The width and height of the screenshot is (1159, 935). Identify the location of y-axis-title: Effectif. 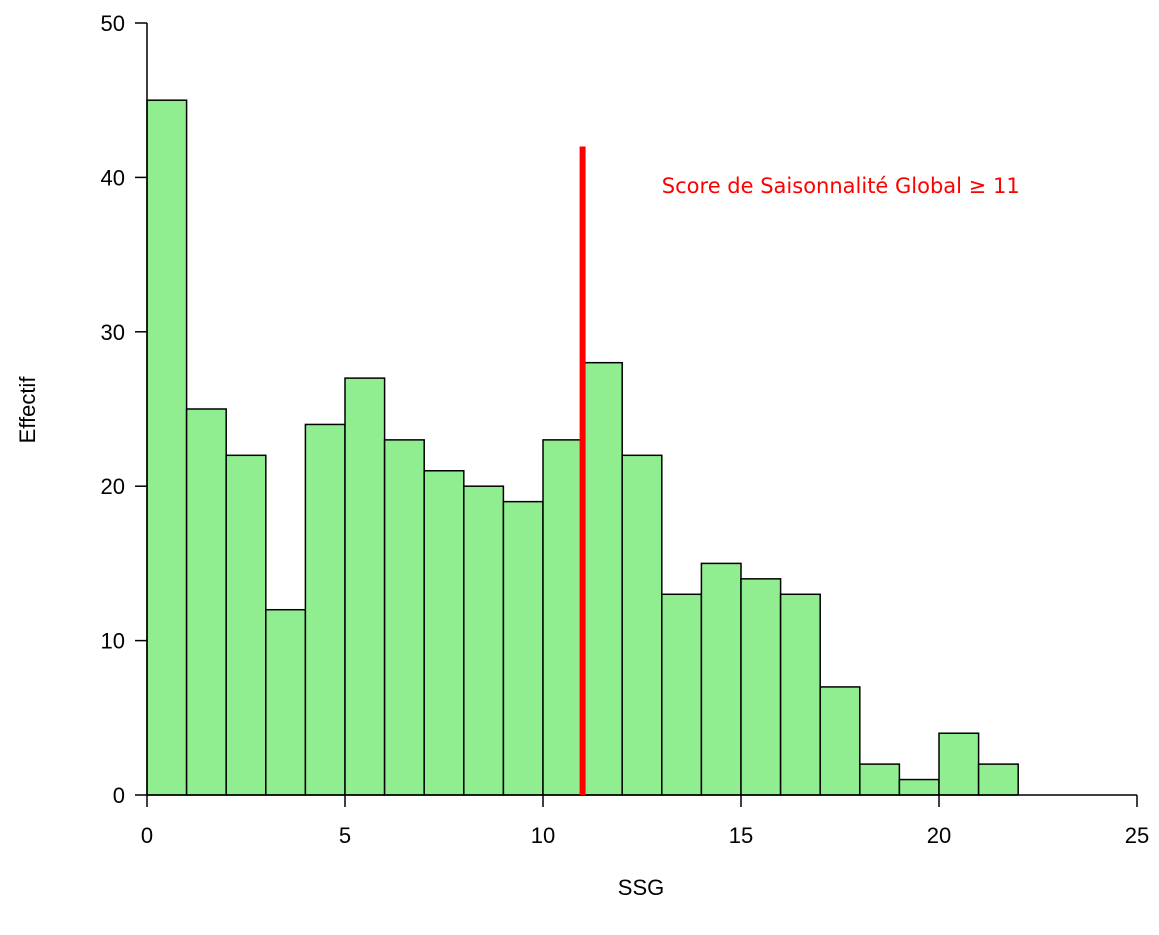
(27, 410).